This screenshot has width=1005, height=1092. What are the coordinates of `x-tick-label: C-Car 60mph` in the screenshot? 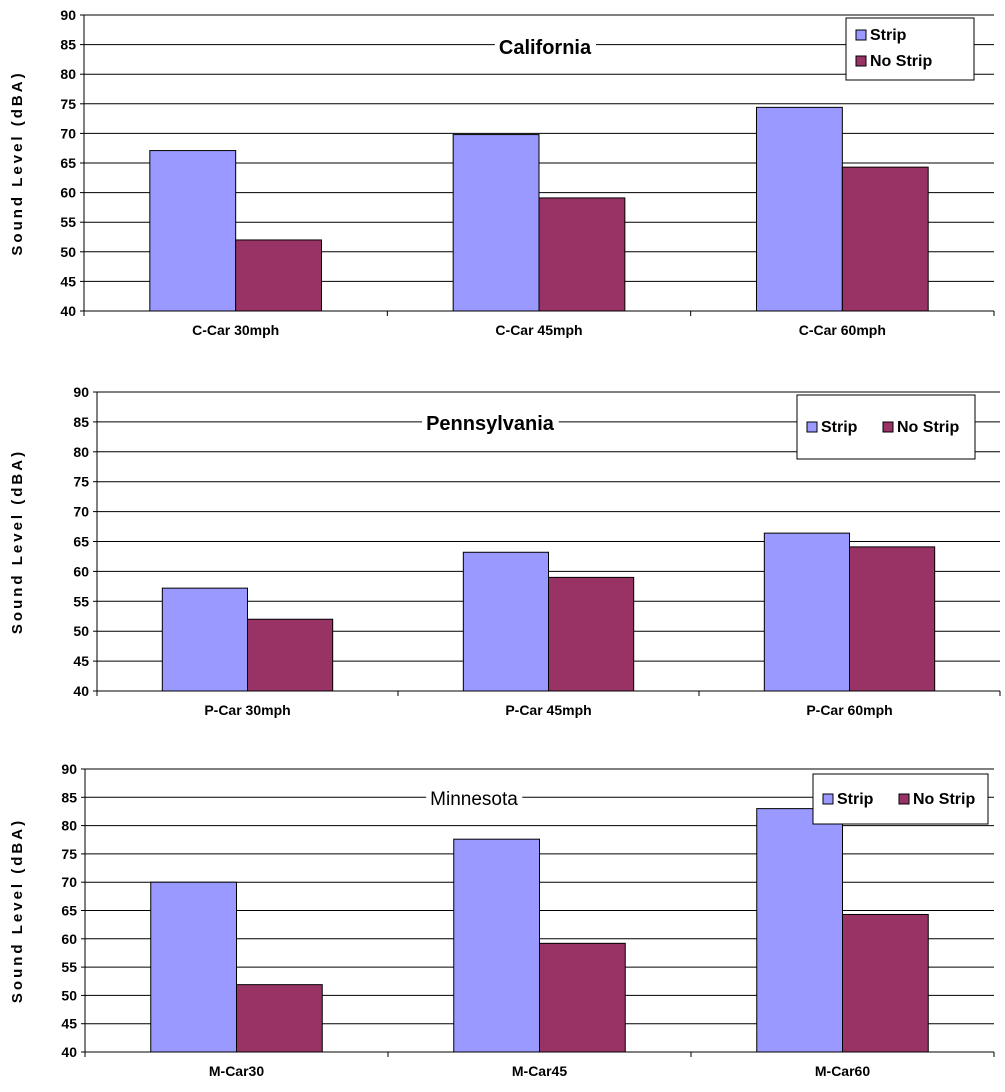 It's located at (842, 330).